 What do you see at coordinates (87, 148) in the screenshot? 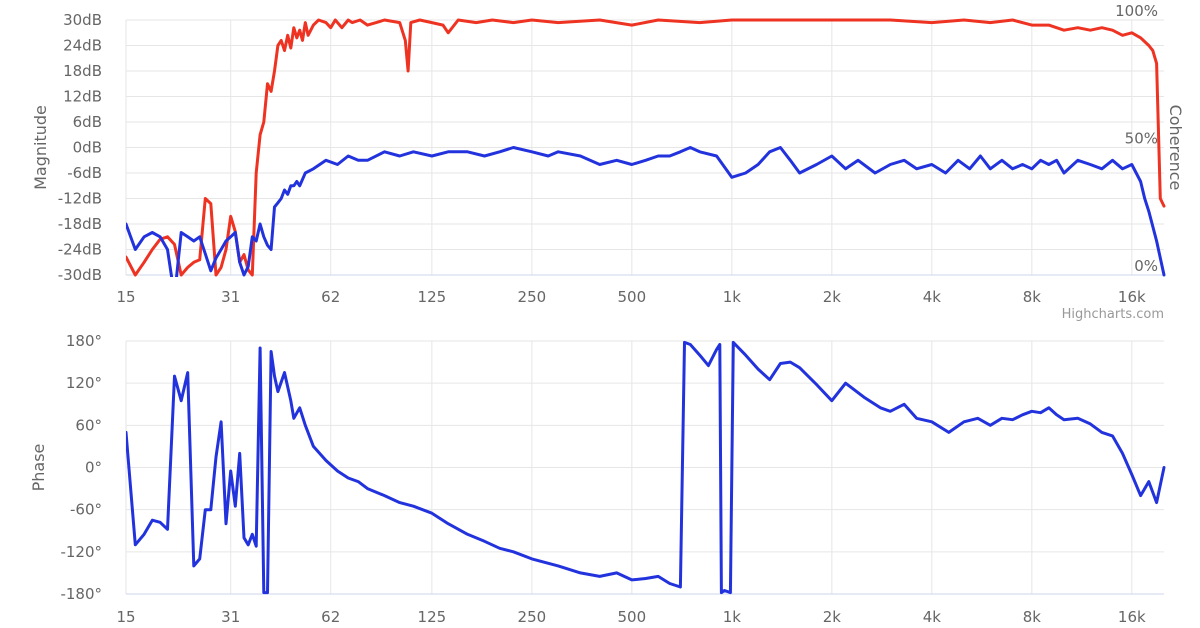
I see `y-tick-label: 0dB` at bounding box center [87, 148].